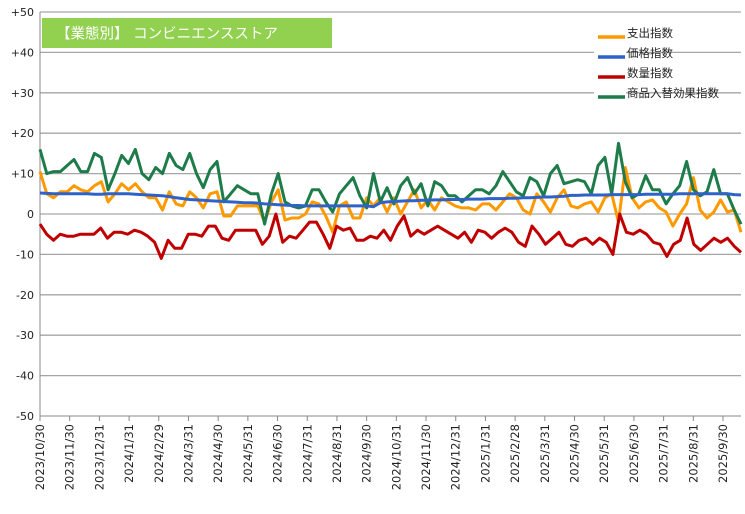  I want to click on y-tick-label: 0, so click(30, 214).